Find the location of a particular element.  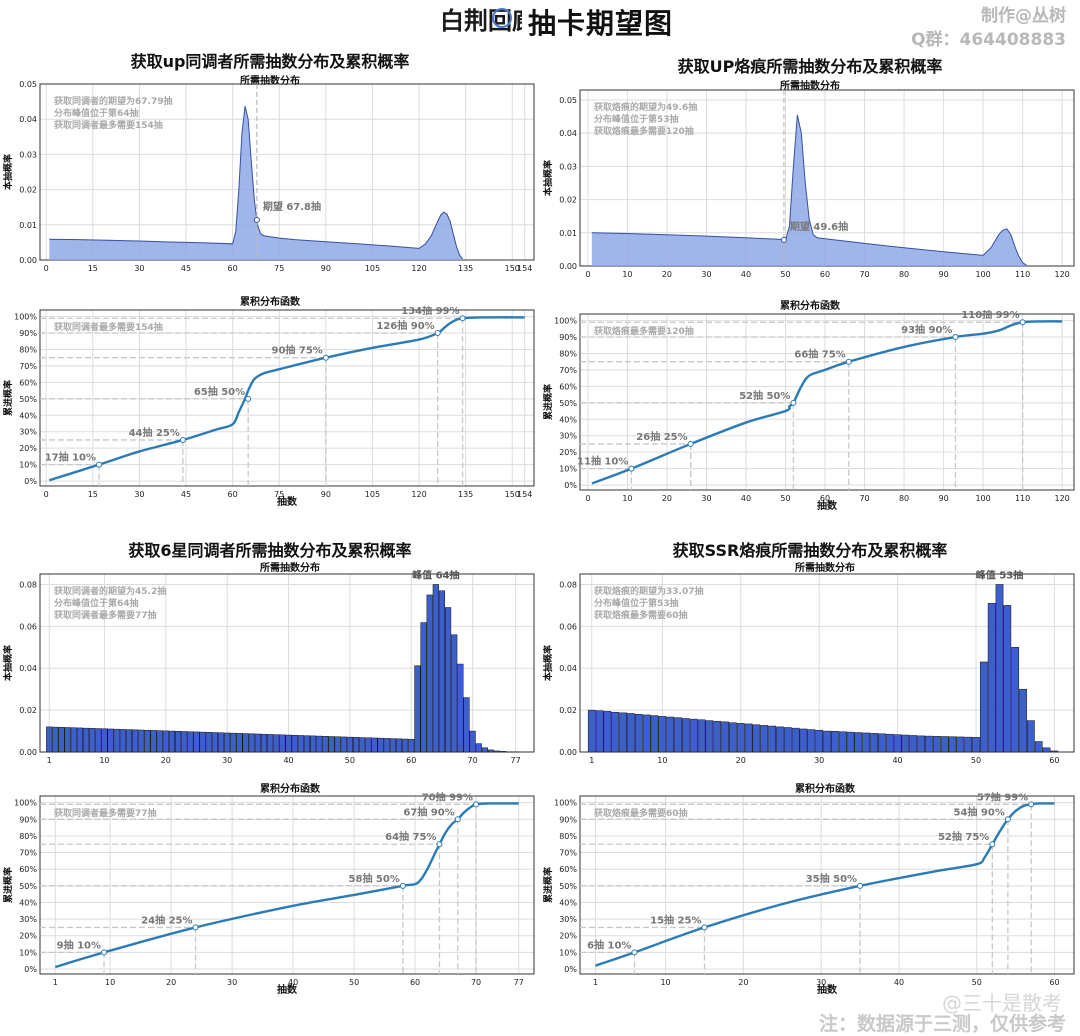

panel-0-pmf-ylabel: 本抽概率 is located at coordinates (8, 172).